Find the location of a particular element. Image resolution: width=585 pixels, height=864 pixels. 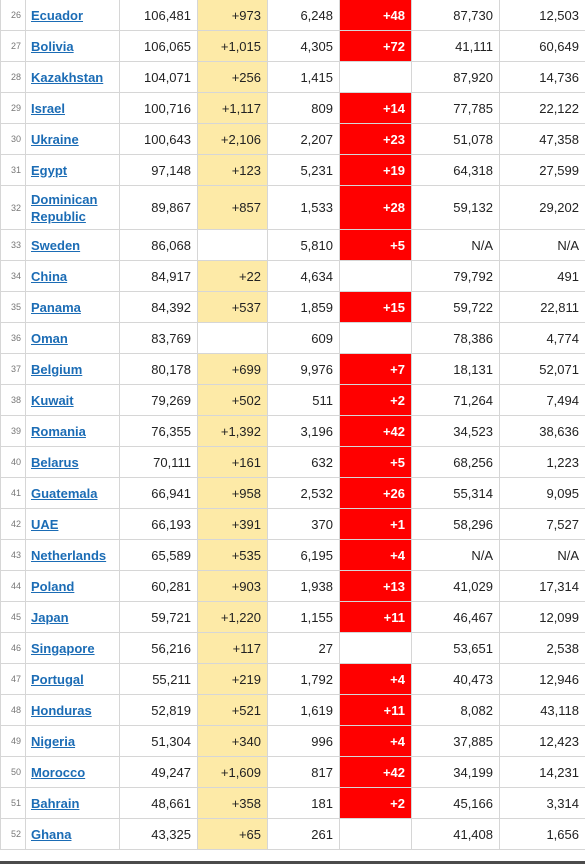

country-cell: Kuwait is located at coordinates (73, 400).